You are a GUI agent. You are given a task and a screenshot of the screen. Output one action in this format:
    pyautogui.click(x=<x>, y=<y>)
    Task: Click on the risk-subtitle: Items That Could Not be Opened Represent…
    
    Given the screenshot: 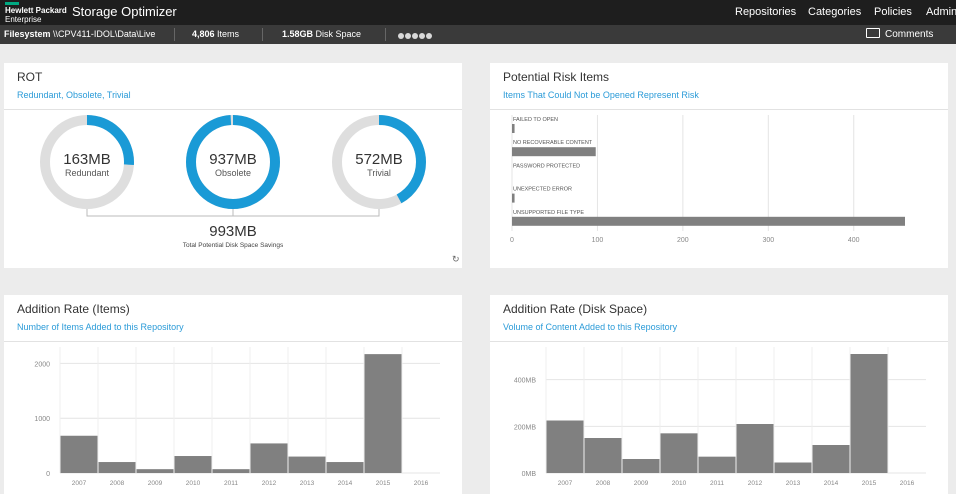 What is the action you would take?
    pyautogui.click(x=601, y=95)
    